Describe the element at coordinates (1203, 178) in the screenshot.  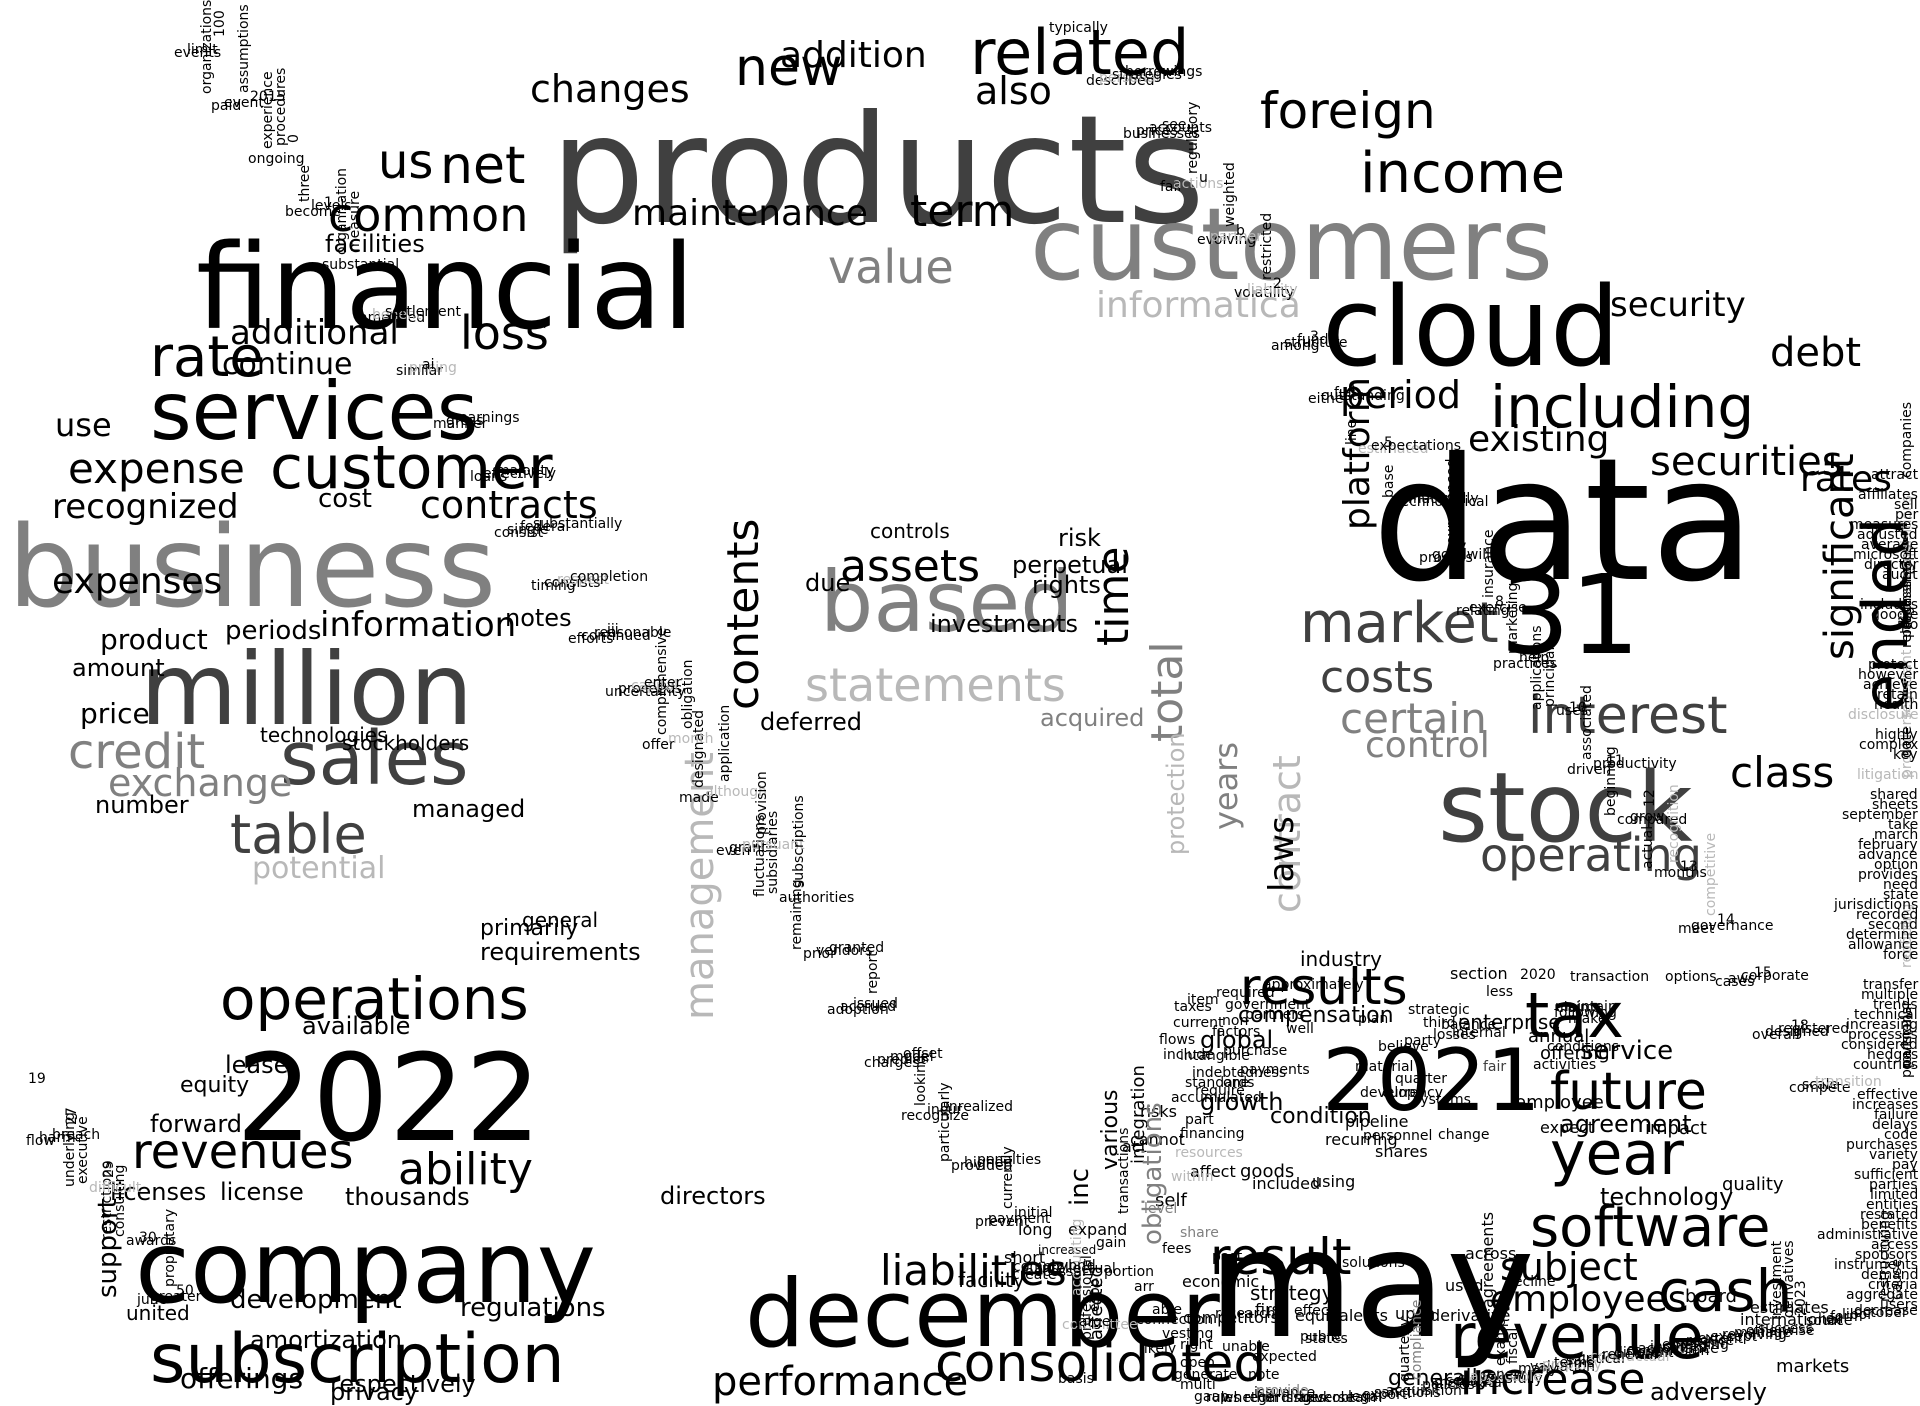
I see `cloud-word: u` at that location.